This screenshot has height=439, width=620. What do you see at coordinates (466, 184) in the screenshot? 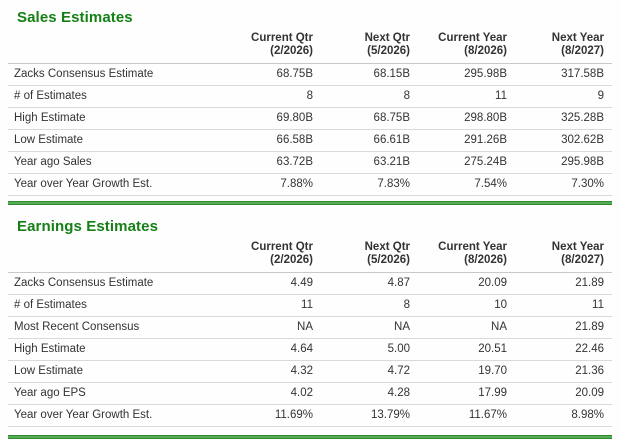
I see `cell-value: 7.54%` at bounding box center [466, 184].